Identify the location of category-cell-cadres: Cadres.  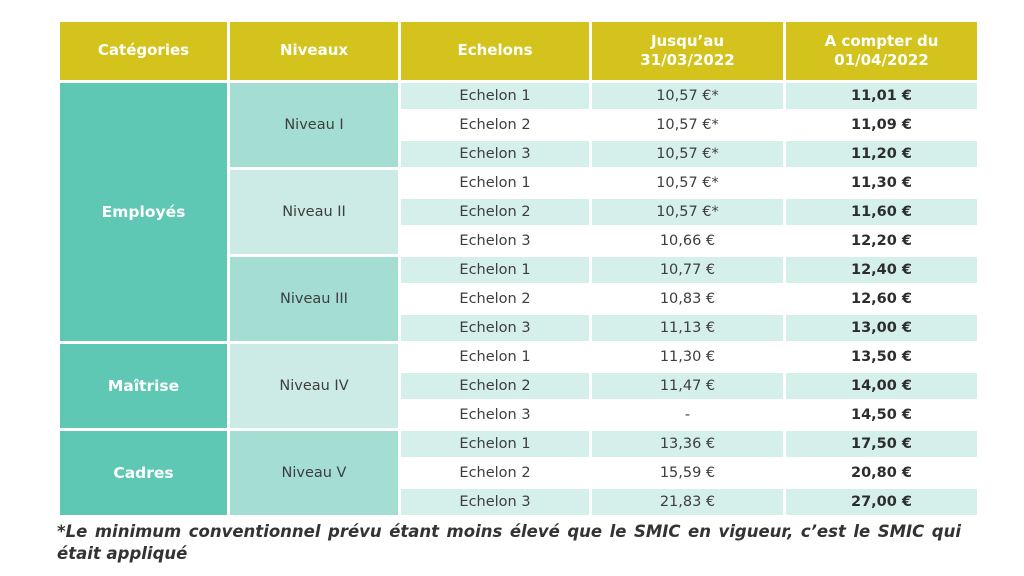
(143, 473).